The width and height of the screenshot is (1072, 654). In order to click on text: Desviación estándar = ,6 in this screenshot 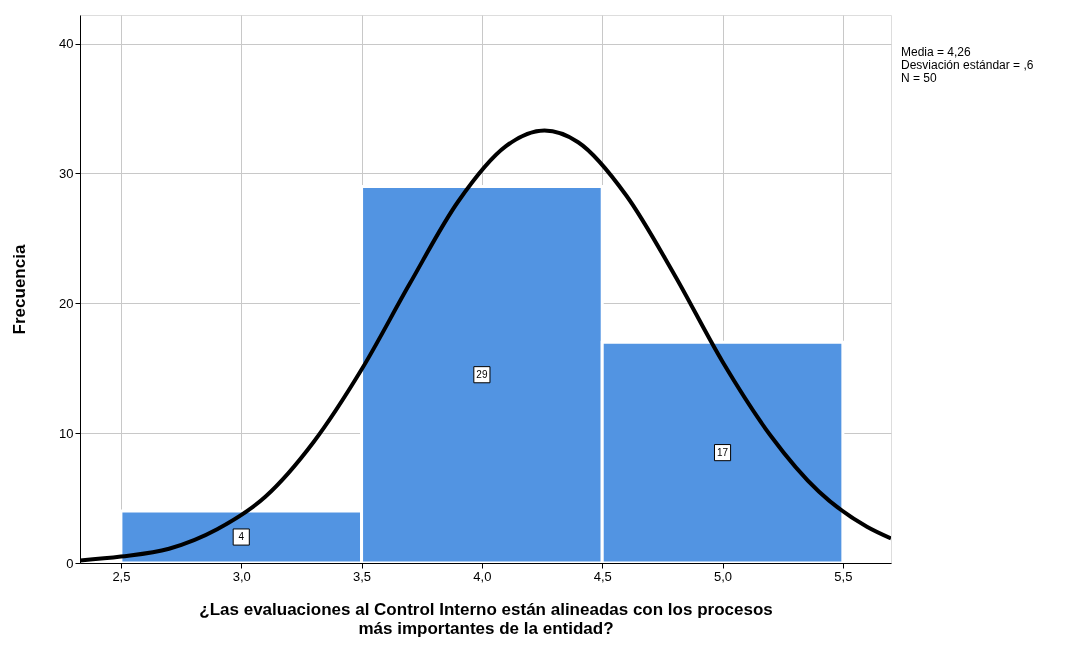, I will do `click(967, 65)`.